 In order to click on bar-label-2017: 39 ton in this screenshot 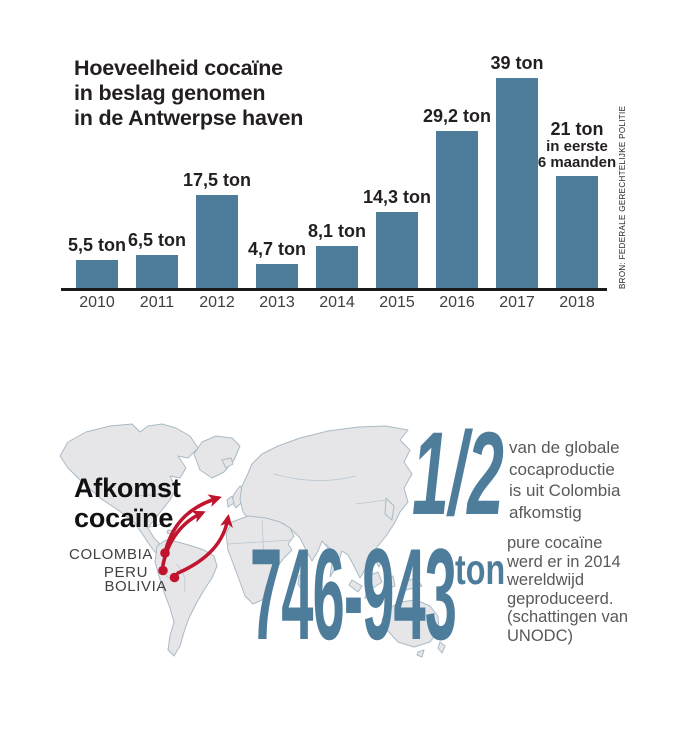, I will do `click(517, 63)`.